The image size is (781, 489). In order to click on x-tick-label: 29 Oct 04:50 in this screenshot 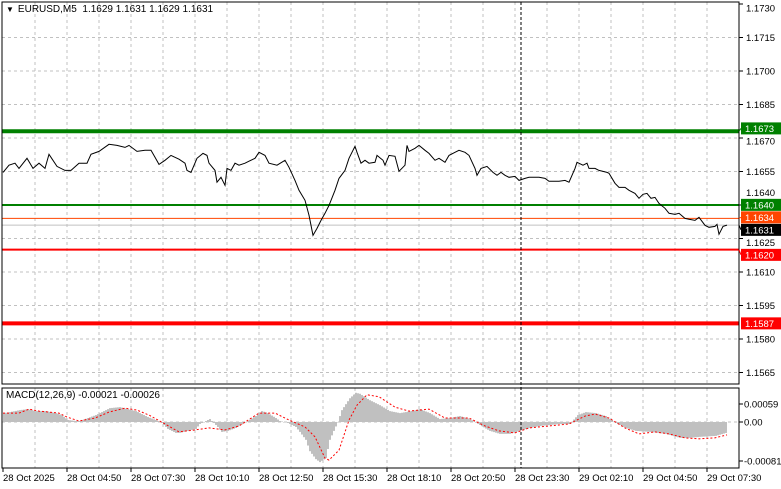, I will do `click(670, 478)`.